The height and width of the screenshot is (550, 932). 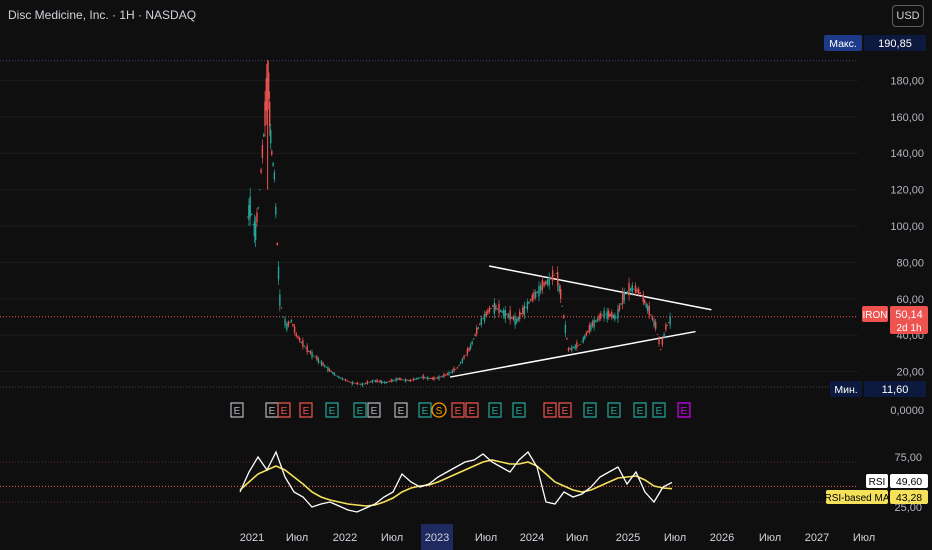 I want to click on symbol-badge-label: IRON, so click(x=875, y=315).